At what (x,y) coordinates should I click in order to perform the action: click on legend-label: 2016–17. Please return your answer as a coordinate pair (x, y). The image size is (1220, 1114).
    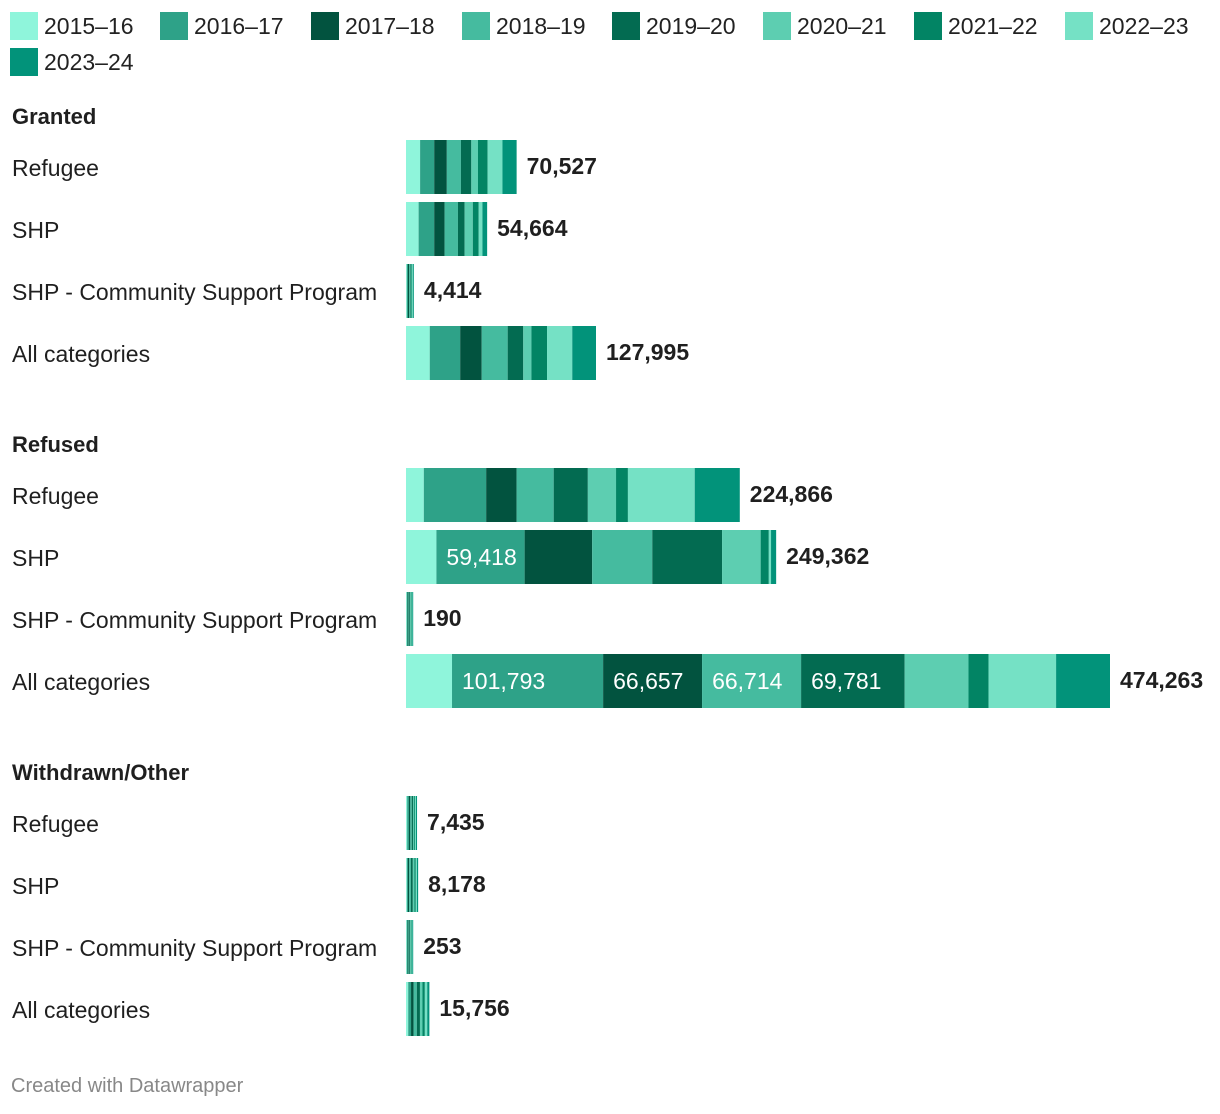
    Looking at the image, I should click on (239, 25).